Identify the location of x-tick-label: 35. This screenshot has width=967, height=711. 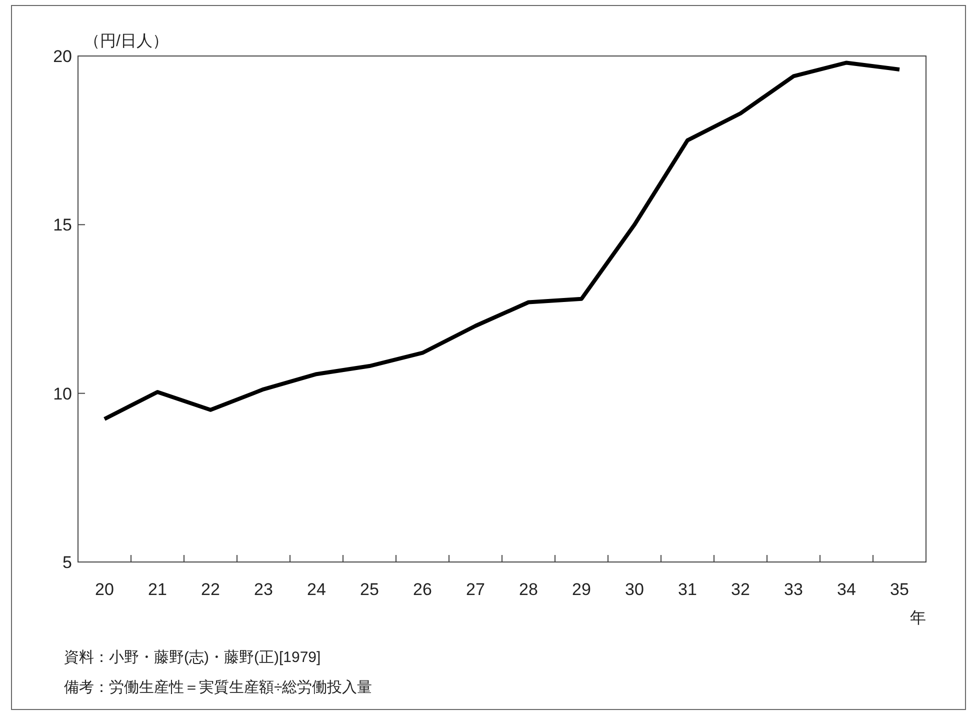
(899, 589).